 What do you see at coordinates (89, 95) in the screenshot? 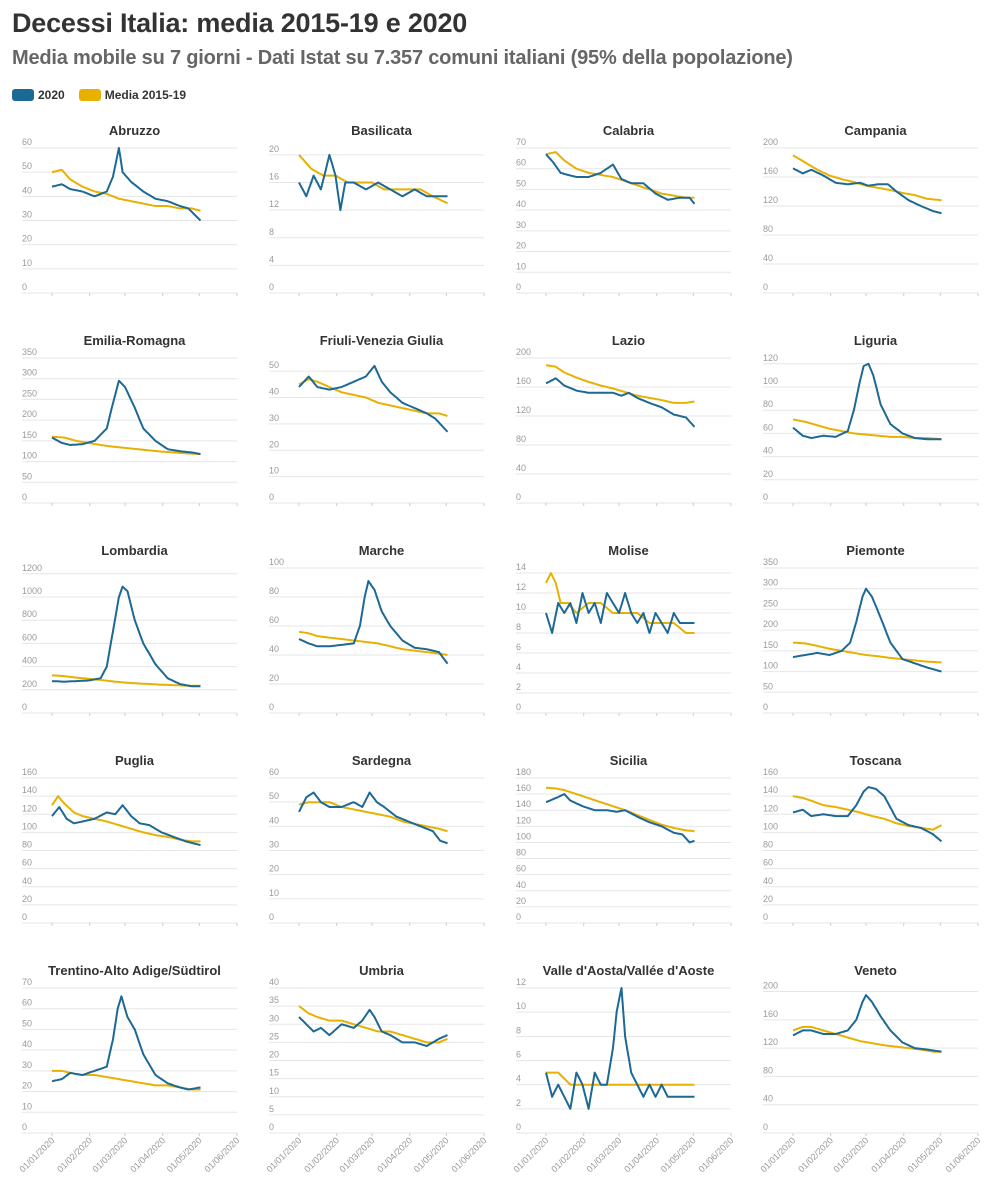
I see `legend-swatch-media` at bounding box center [89, 95].